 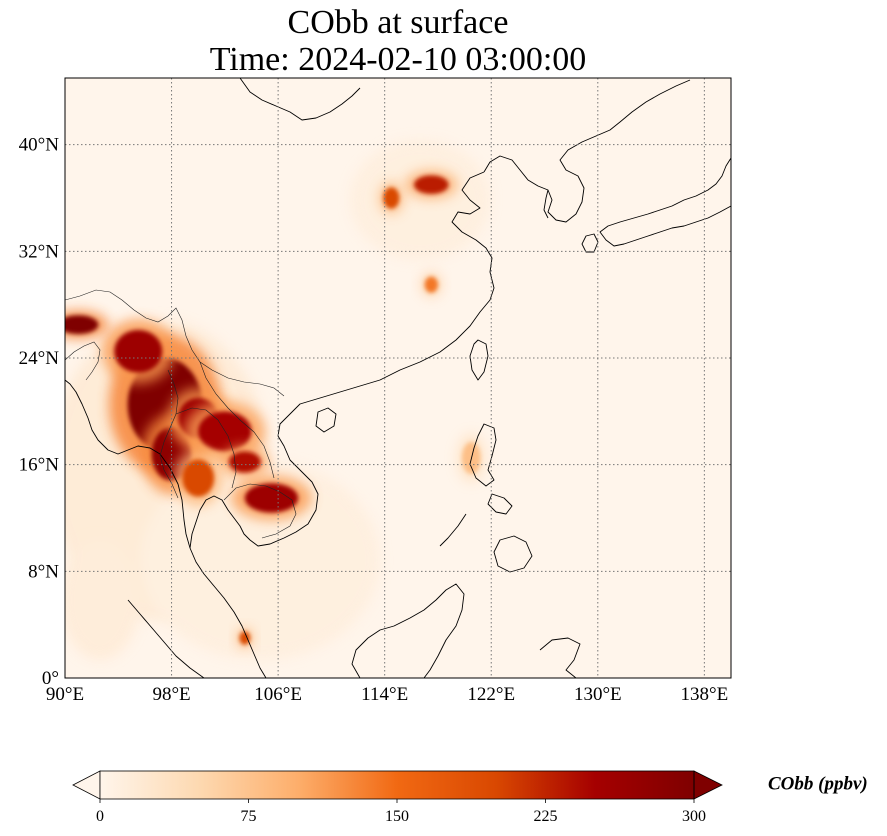 What do you see at coordinates (86, 785) in the screenshot?
I see `colorbar-extend-min` at bounding box center [86, 785].